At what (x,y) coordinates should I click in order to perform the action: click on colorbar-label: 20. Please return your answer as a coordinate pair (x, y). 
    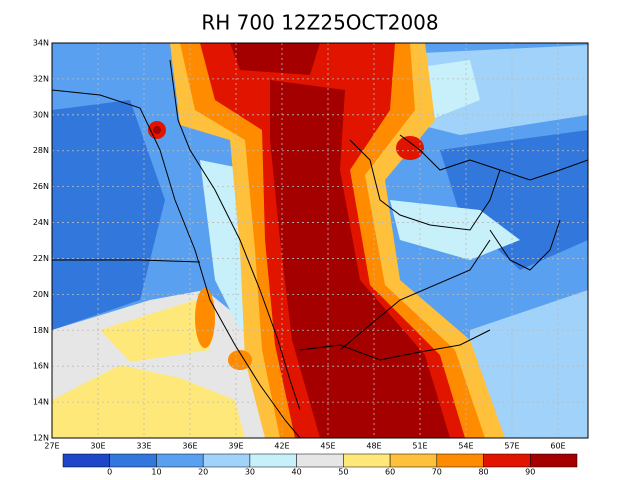
    Looking at the image, I should click on (203, 472).